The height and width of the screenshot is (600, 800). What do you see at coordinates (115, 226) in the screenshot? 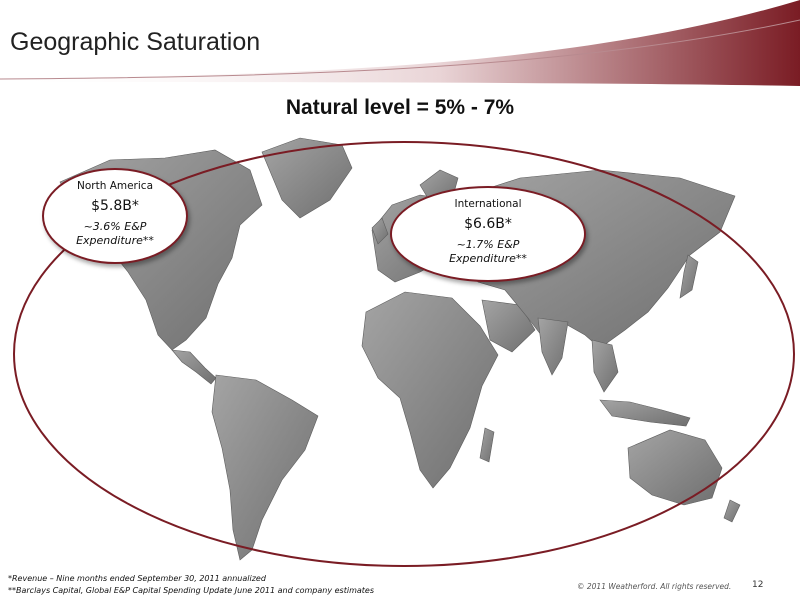
I see `north-america-share-line1: ~3.6% E&P` at bounding box center [115, 226].